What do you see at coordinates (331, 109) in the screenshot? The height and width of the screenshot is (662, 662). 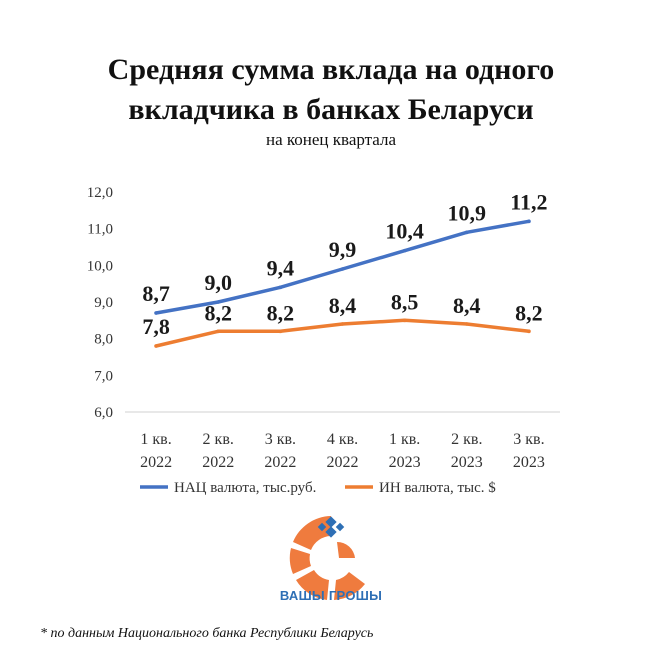 I see `chart-title-line-2: вкладчика в банках Беларуси` at bounding box center [331, 109].